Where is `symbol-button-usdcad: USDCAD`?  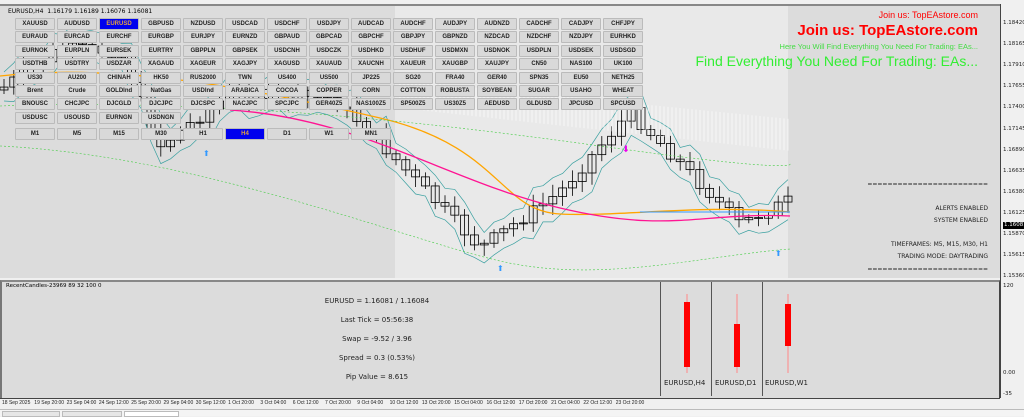
symbol-button-usdcad: USDCAD is located at coordinates (245, 24).